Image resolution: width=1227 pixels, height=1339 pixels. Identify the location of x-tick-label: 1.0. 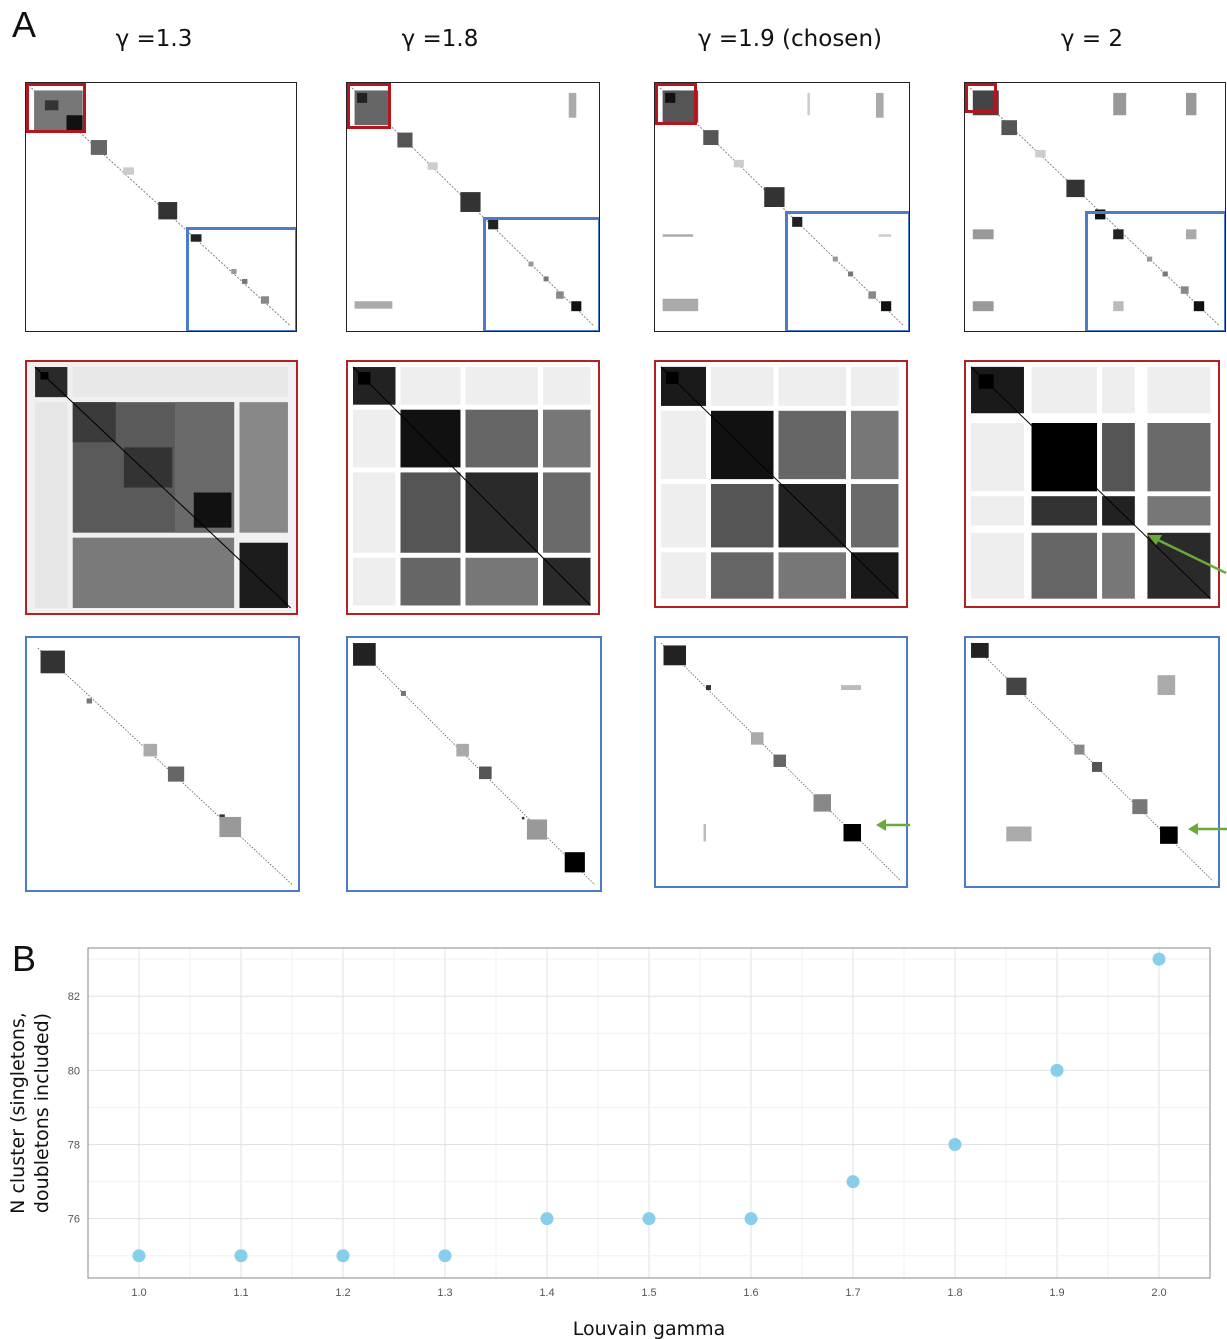
(138, 1293).